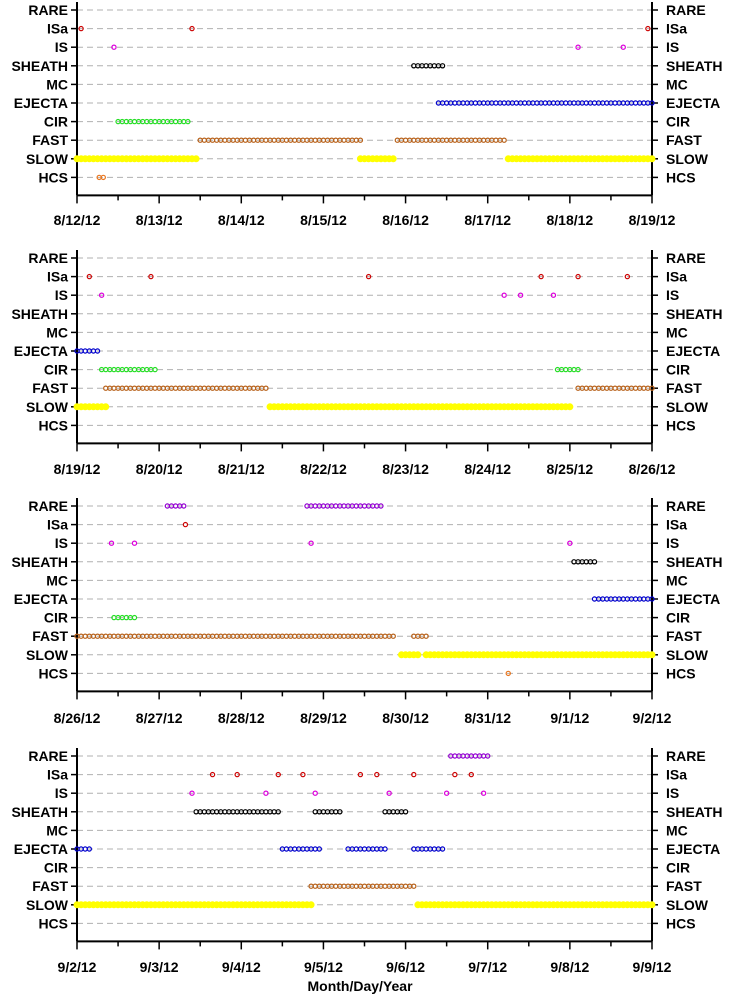 This screenshot has height=996, width=733. What do you see at coordinates (53, 673) in the screenshot?
I see `y-label-left-hcs: HCS` at bounding box center [53, 673].